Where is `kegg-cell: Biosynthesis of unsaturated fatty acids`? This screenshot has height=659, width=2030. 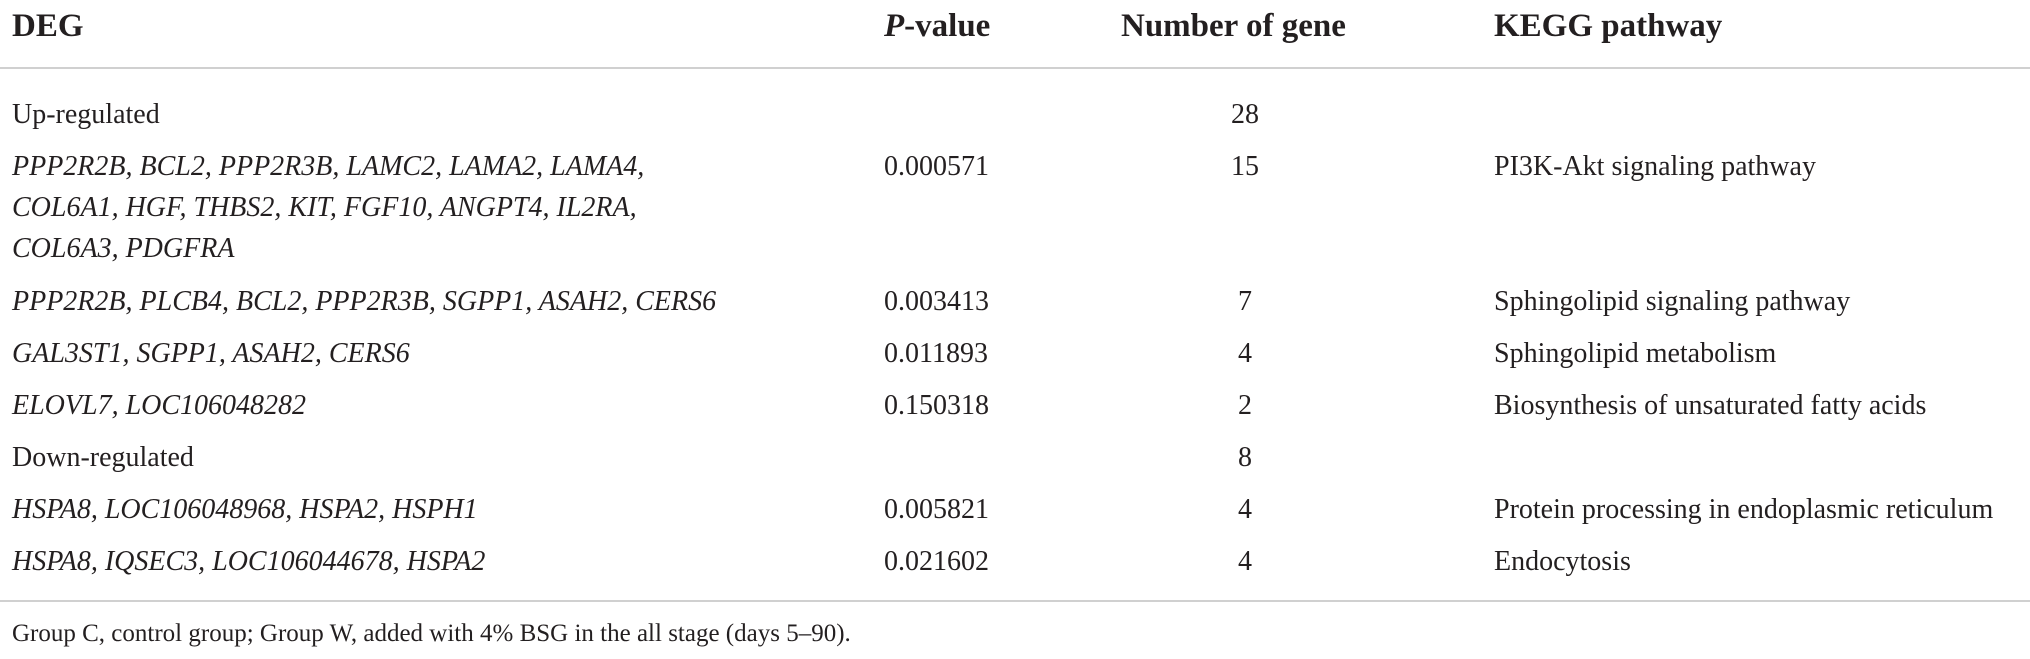 kegg-cell: Biosynthesis of unsaturated fatty acids is located at coordinates (1710, 405).